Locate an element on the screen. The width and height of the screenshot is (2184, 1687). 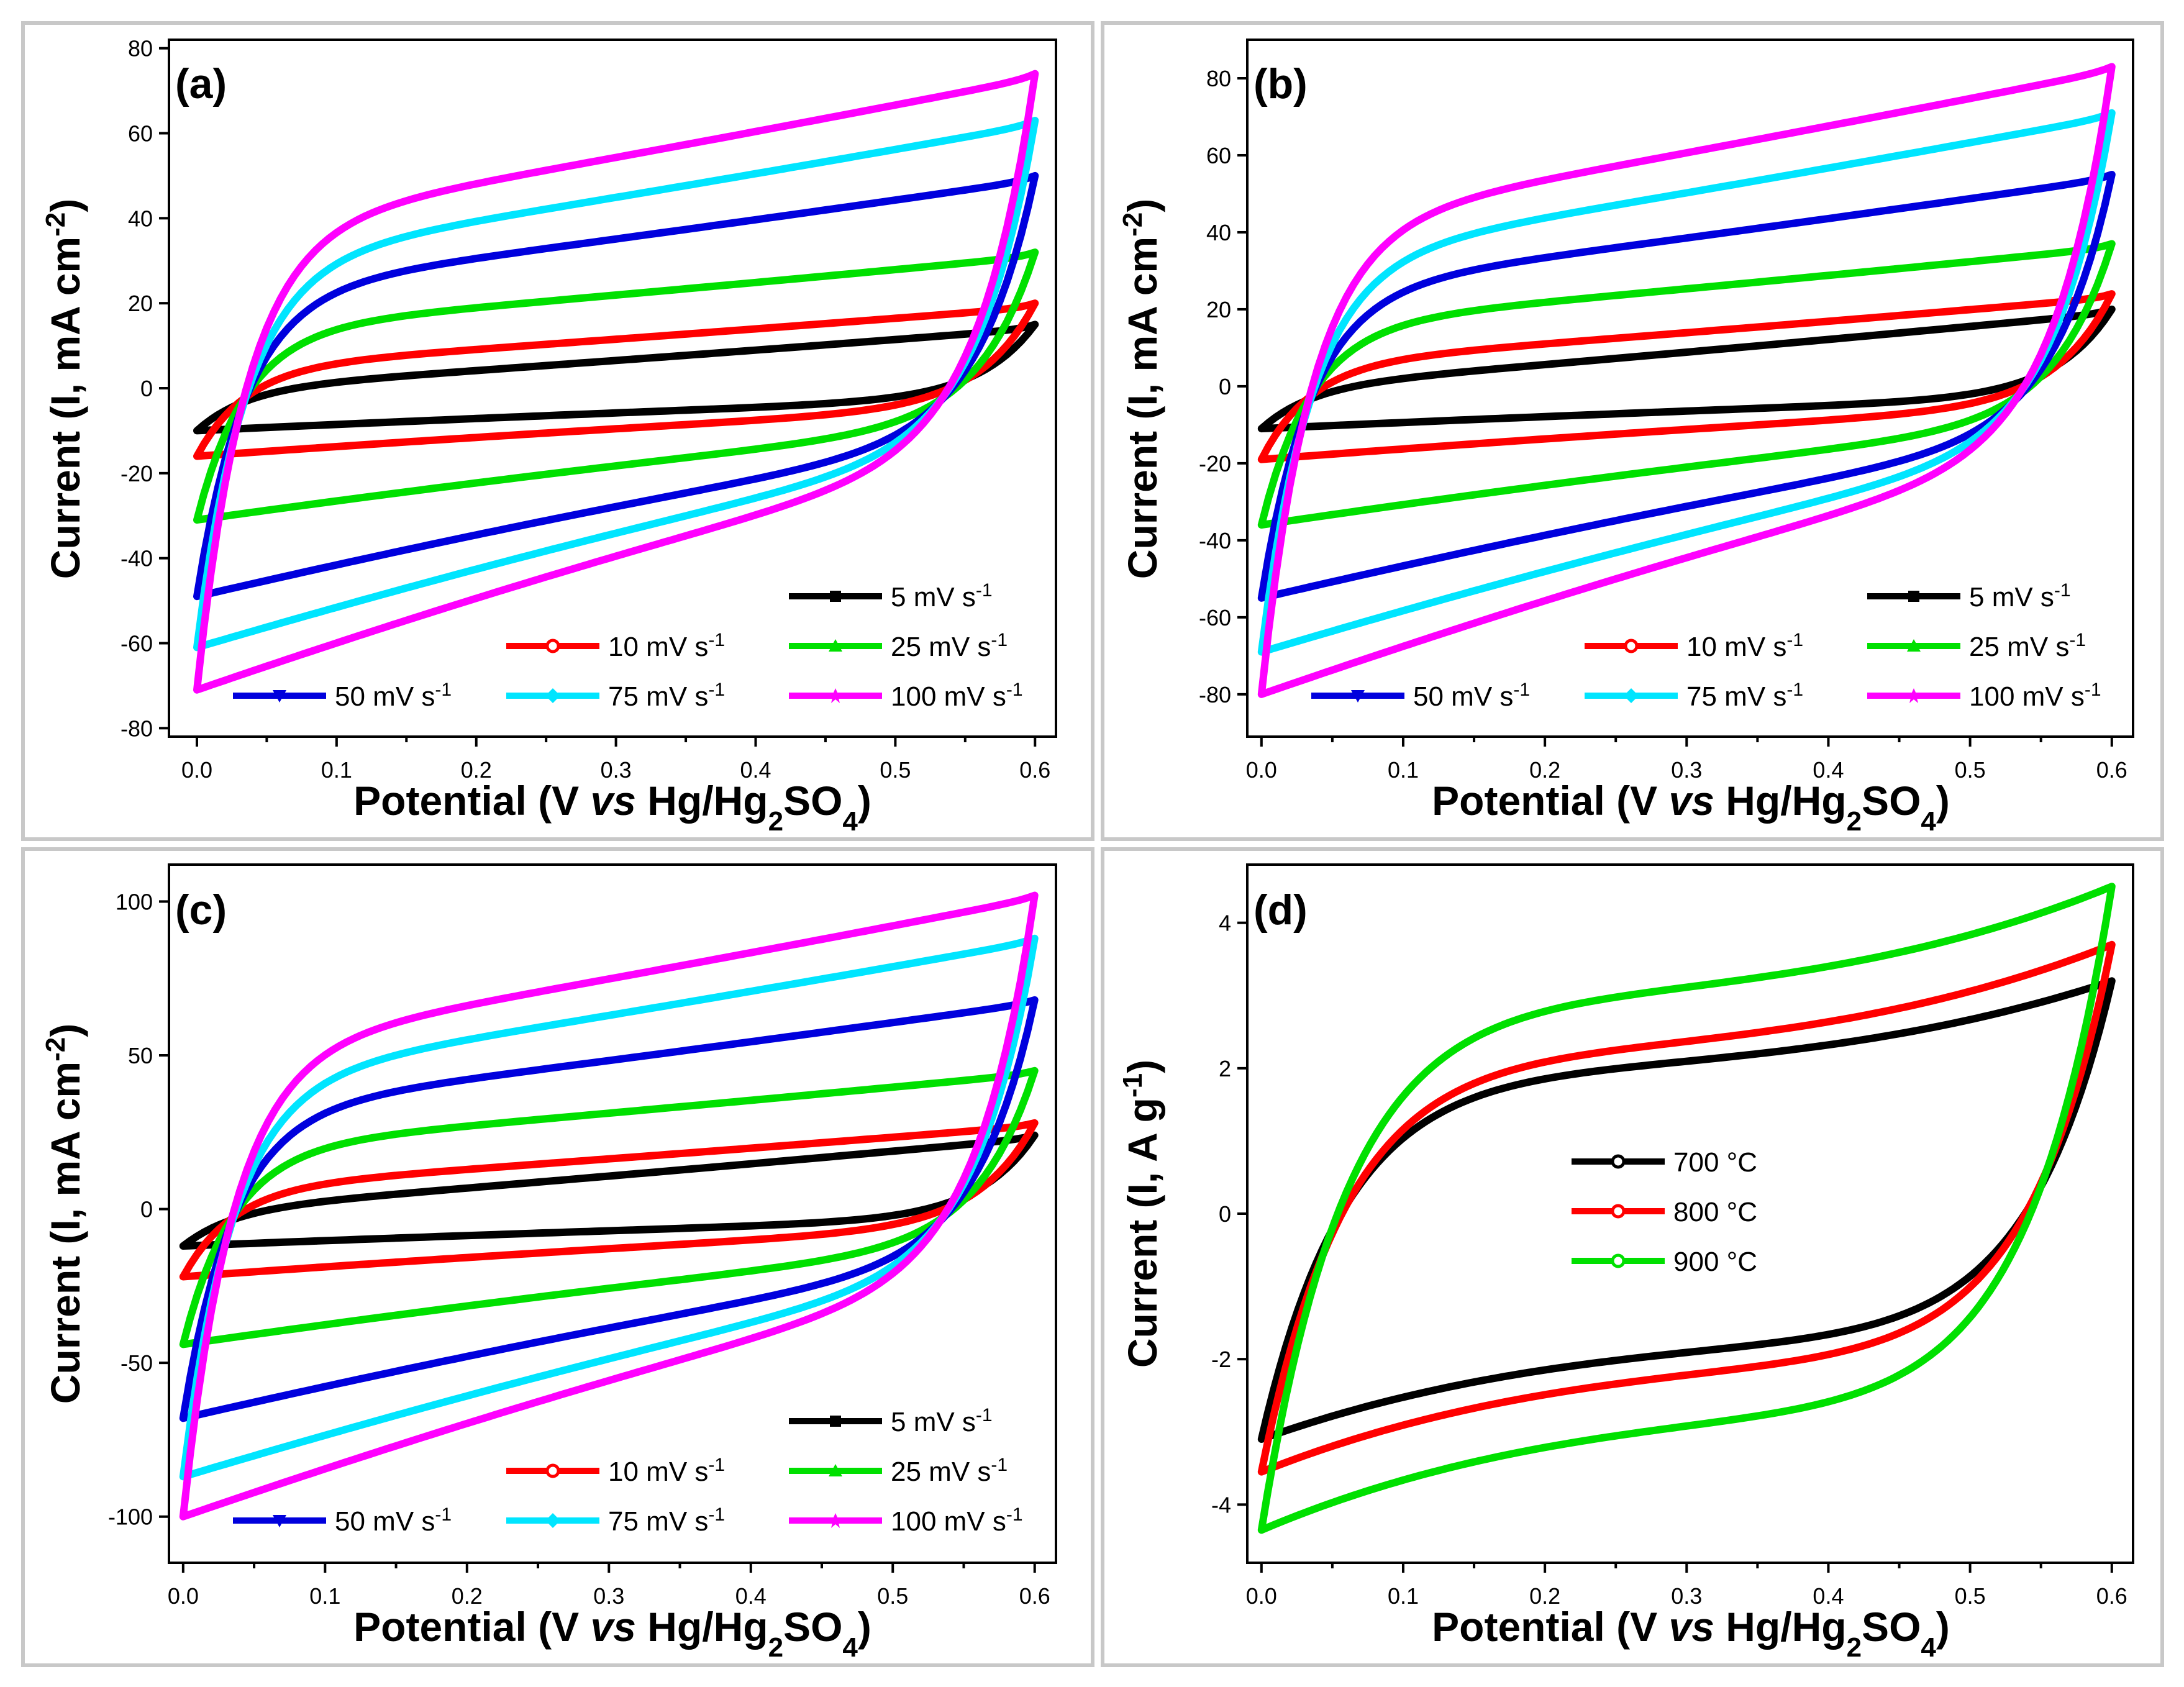
panel-b-ytick-label: -20 is located at coordinates (1215, 464).